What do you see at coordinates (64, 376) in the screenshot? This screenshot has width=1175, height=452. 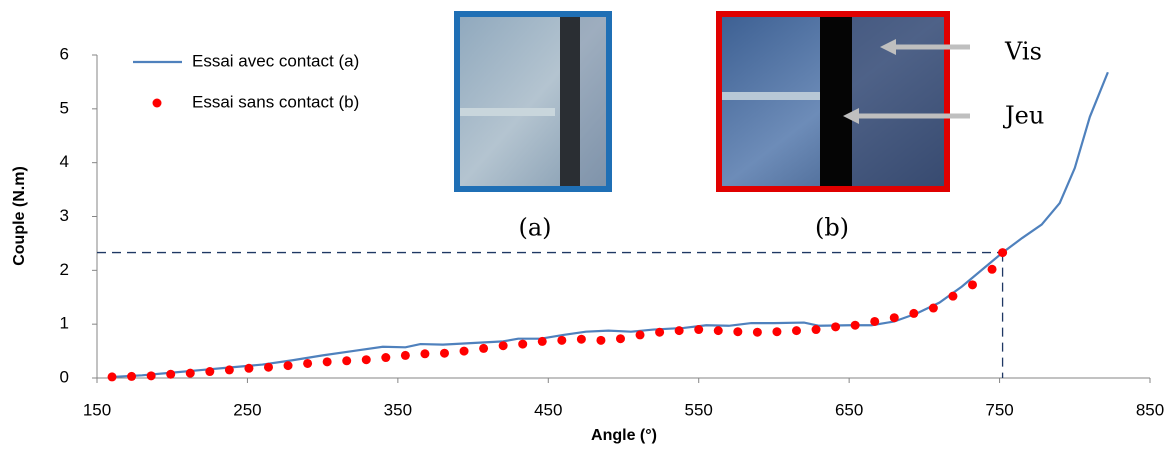 I see `y-tick-label: 0` at bounding box center [64, 376].